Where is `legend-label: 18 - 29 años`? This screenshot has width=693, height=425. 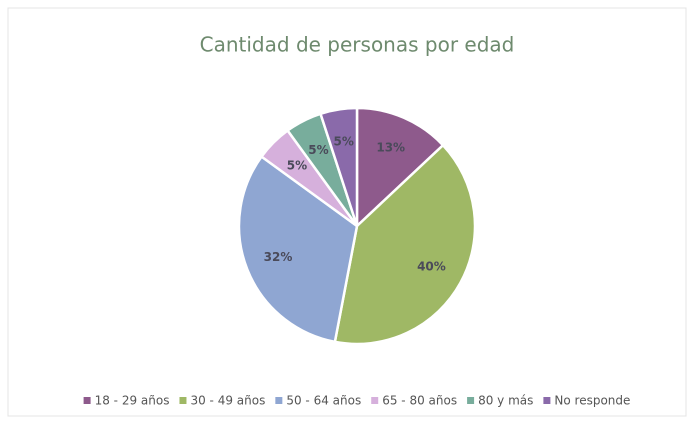 legend-label: 18 - 29 años is located at coordinates (132, 401).